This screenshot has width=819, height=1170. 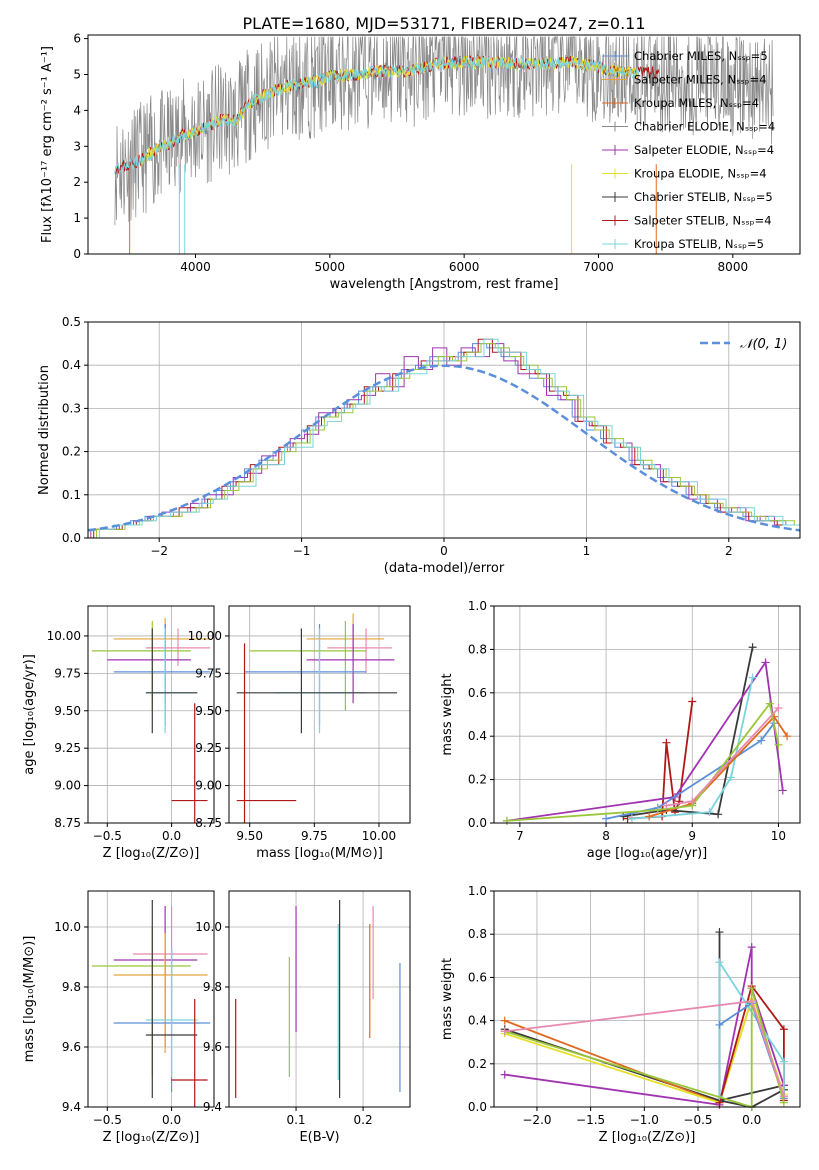 I want to click on legend-label-8: Kroupa STELIB, Nₛₛₚ=5, so click(x=699, y=244).